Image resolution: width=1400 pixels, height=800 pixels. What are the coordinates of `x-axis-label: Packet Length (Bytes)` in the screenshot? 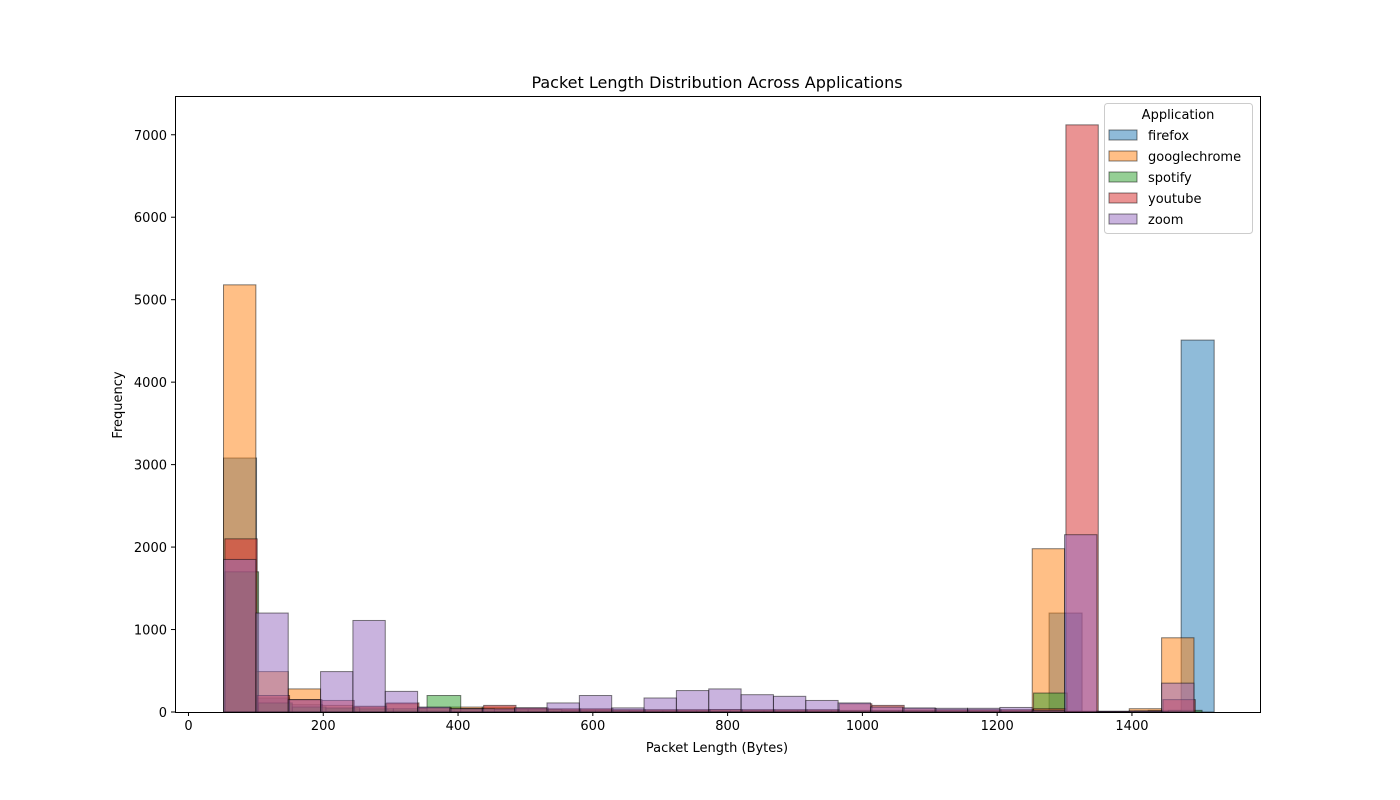 It's located at (717, 748).